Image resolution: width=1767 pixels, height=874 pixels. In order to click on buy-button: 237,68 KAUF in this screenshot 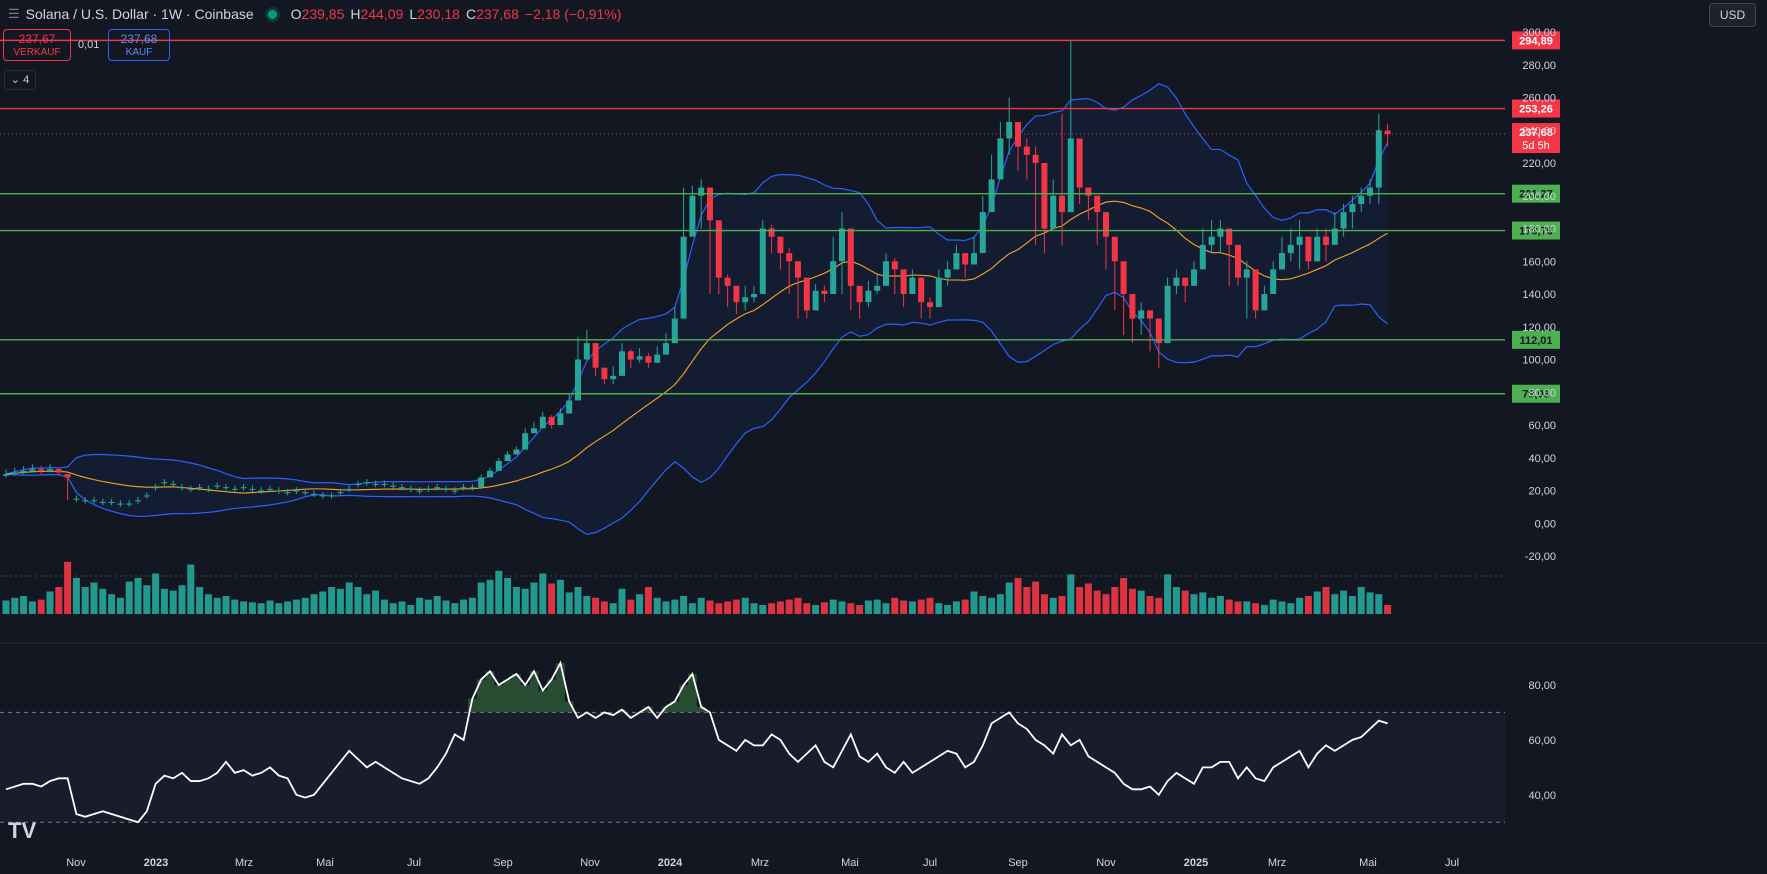, I will do `click(139, 45)`.